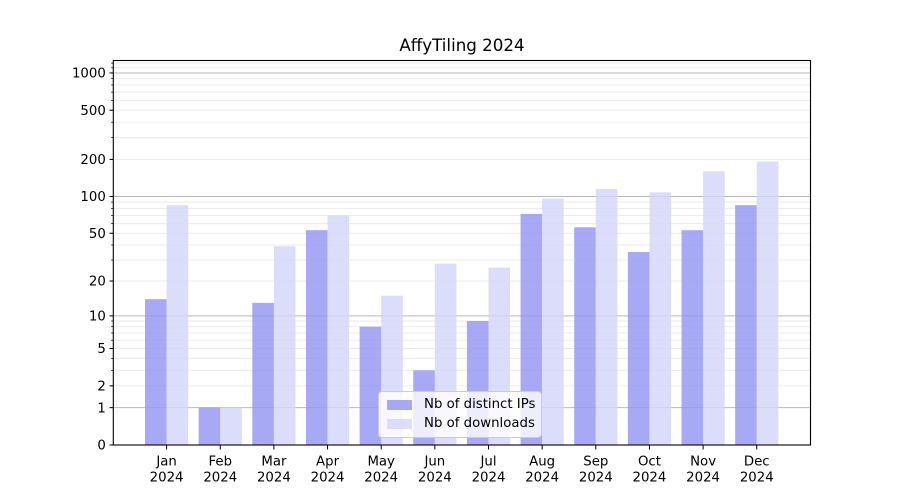  I want to click on y-tick-label-200: 200, so click(92, 160).